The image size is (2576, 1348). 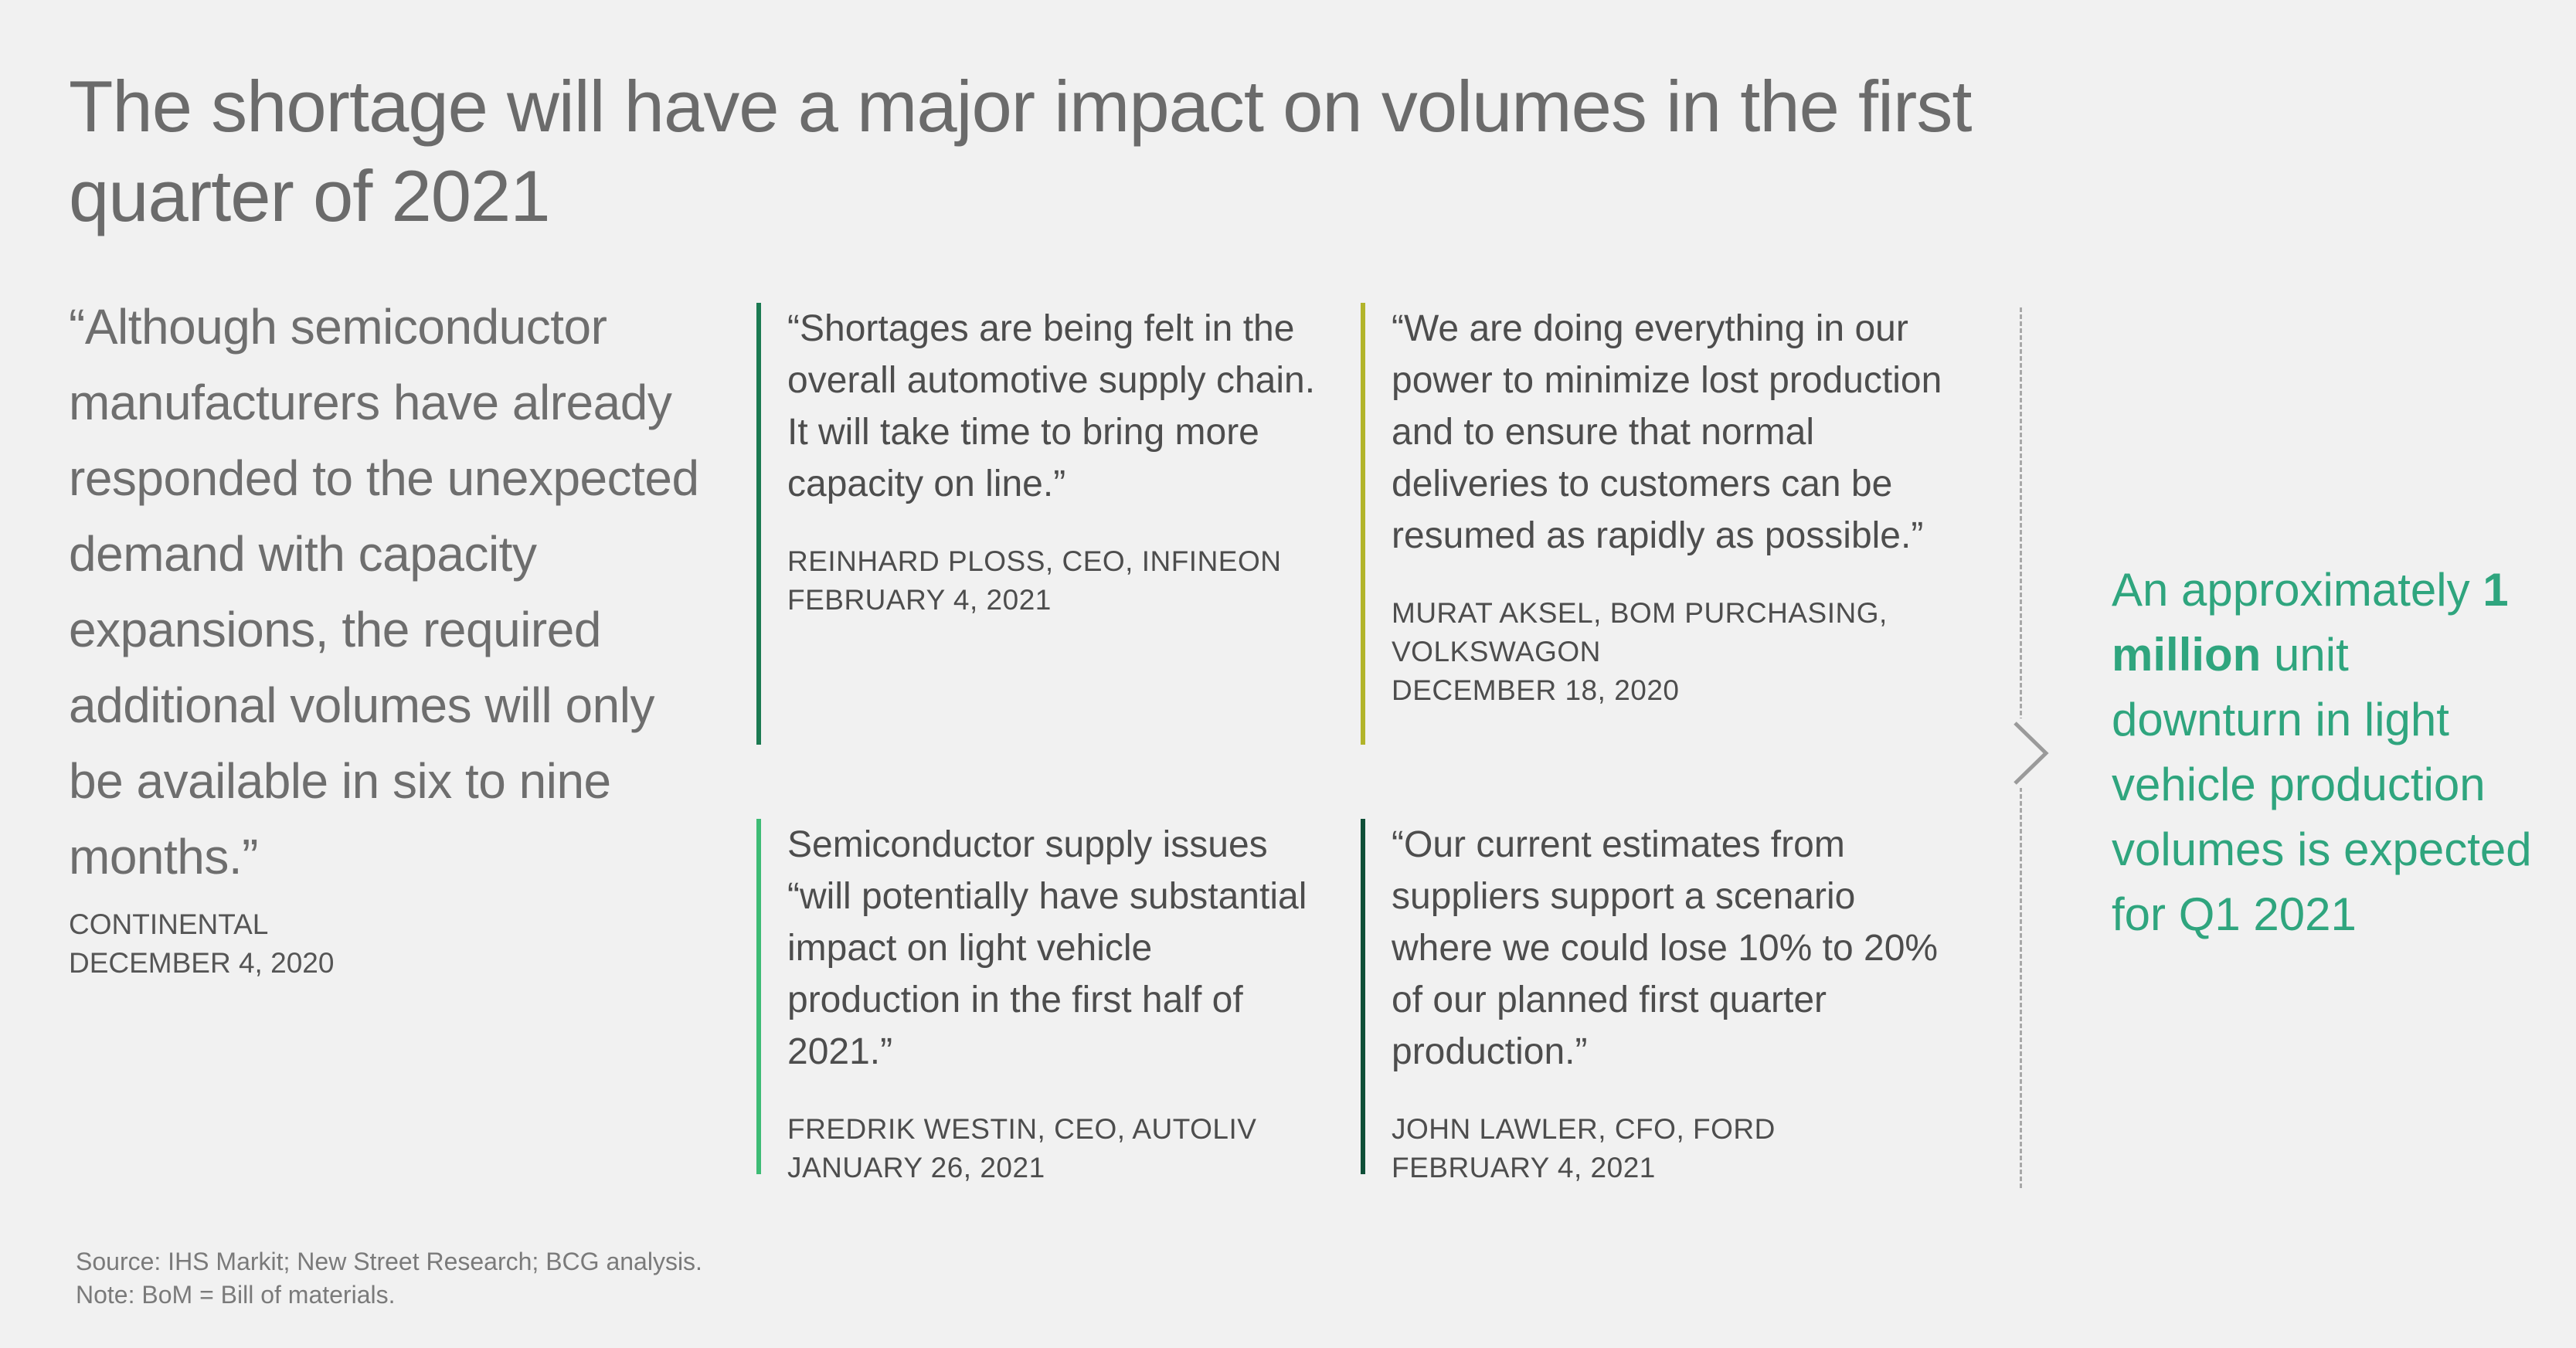 I want to click on lead-quote-source: CONTINENTAL, so click(x=169, y=924).